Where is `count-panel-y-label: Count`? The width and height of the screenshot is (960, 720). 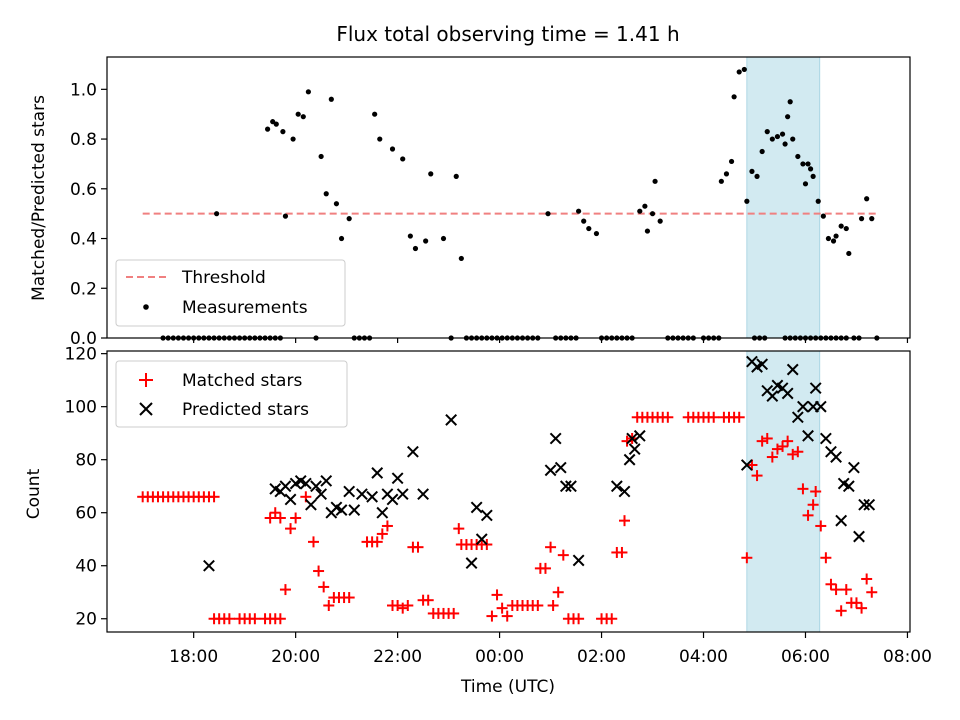
count-panel-y-label: Count is located at coordinates (34, 493).